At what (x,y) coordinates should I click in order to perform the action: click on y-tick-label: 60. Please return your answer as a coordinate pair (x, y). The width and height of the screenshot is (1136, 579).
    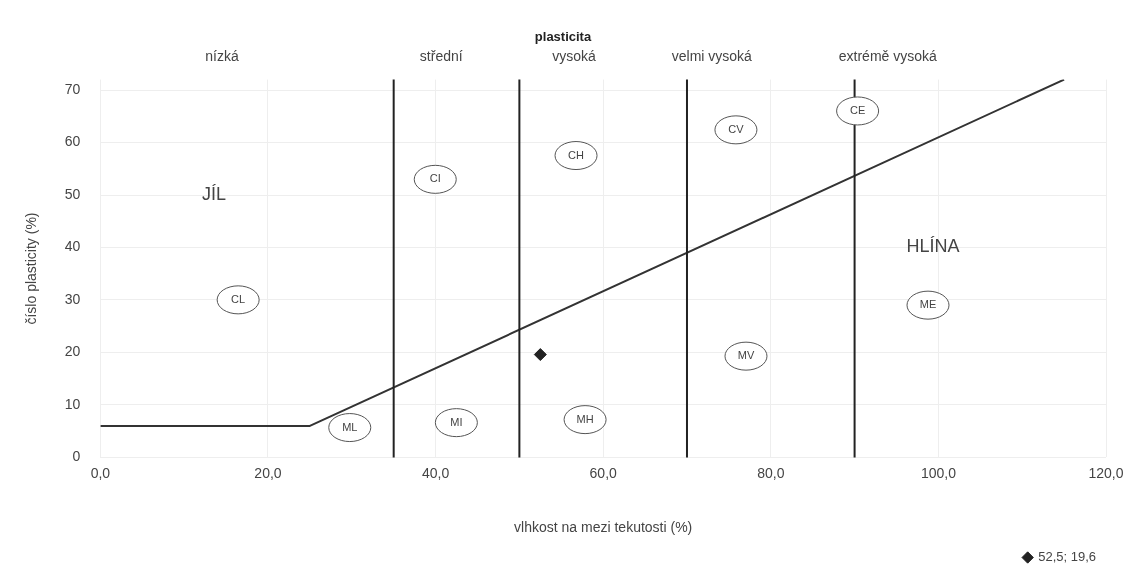
    Looking at the image, I should click on (72, 141).